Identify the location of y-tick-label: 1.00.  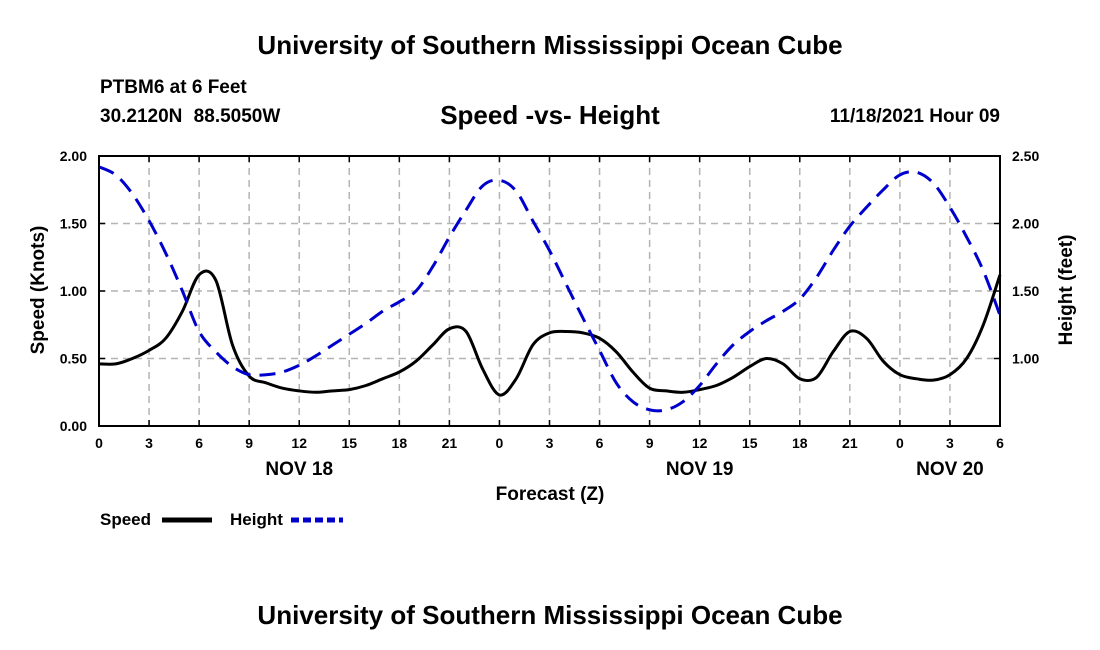
(73, 291).